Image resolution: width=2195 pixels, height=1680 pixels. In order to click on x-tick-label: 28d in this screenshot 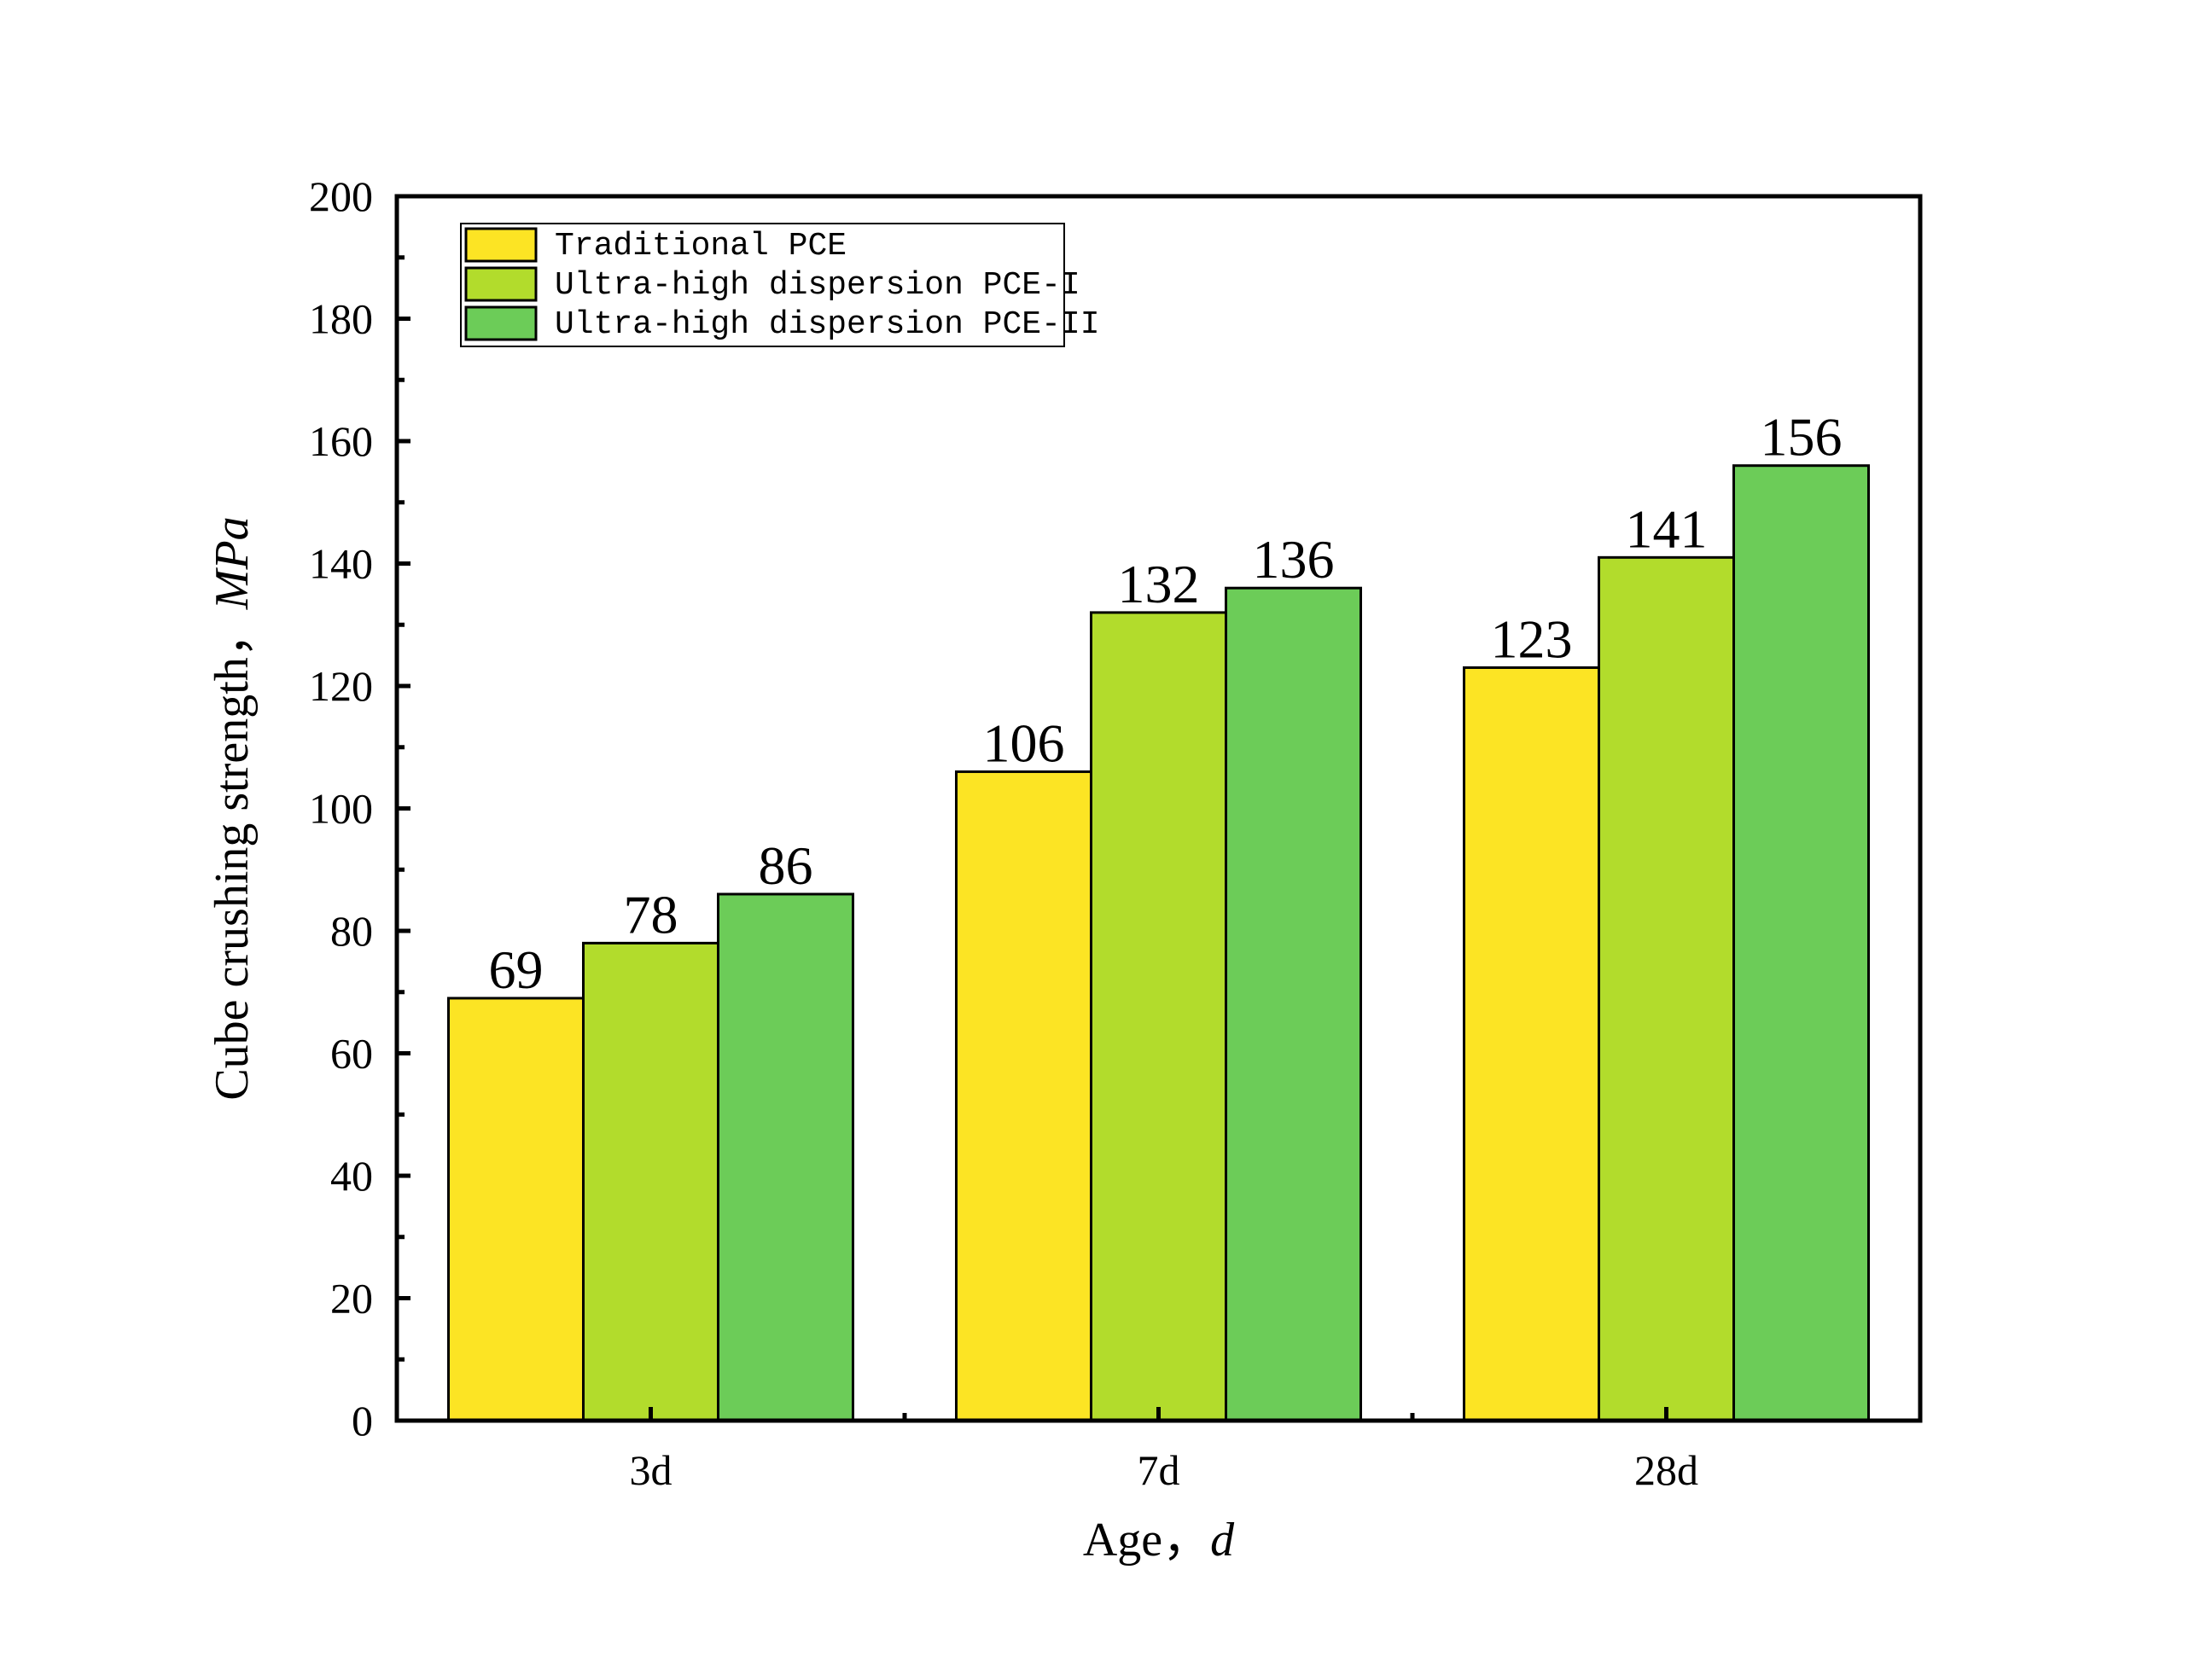, I will do `click(1666, 1470)`.